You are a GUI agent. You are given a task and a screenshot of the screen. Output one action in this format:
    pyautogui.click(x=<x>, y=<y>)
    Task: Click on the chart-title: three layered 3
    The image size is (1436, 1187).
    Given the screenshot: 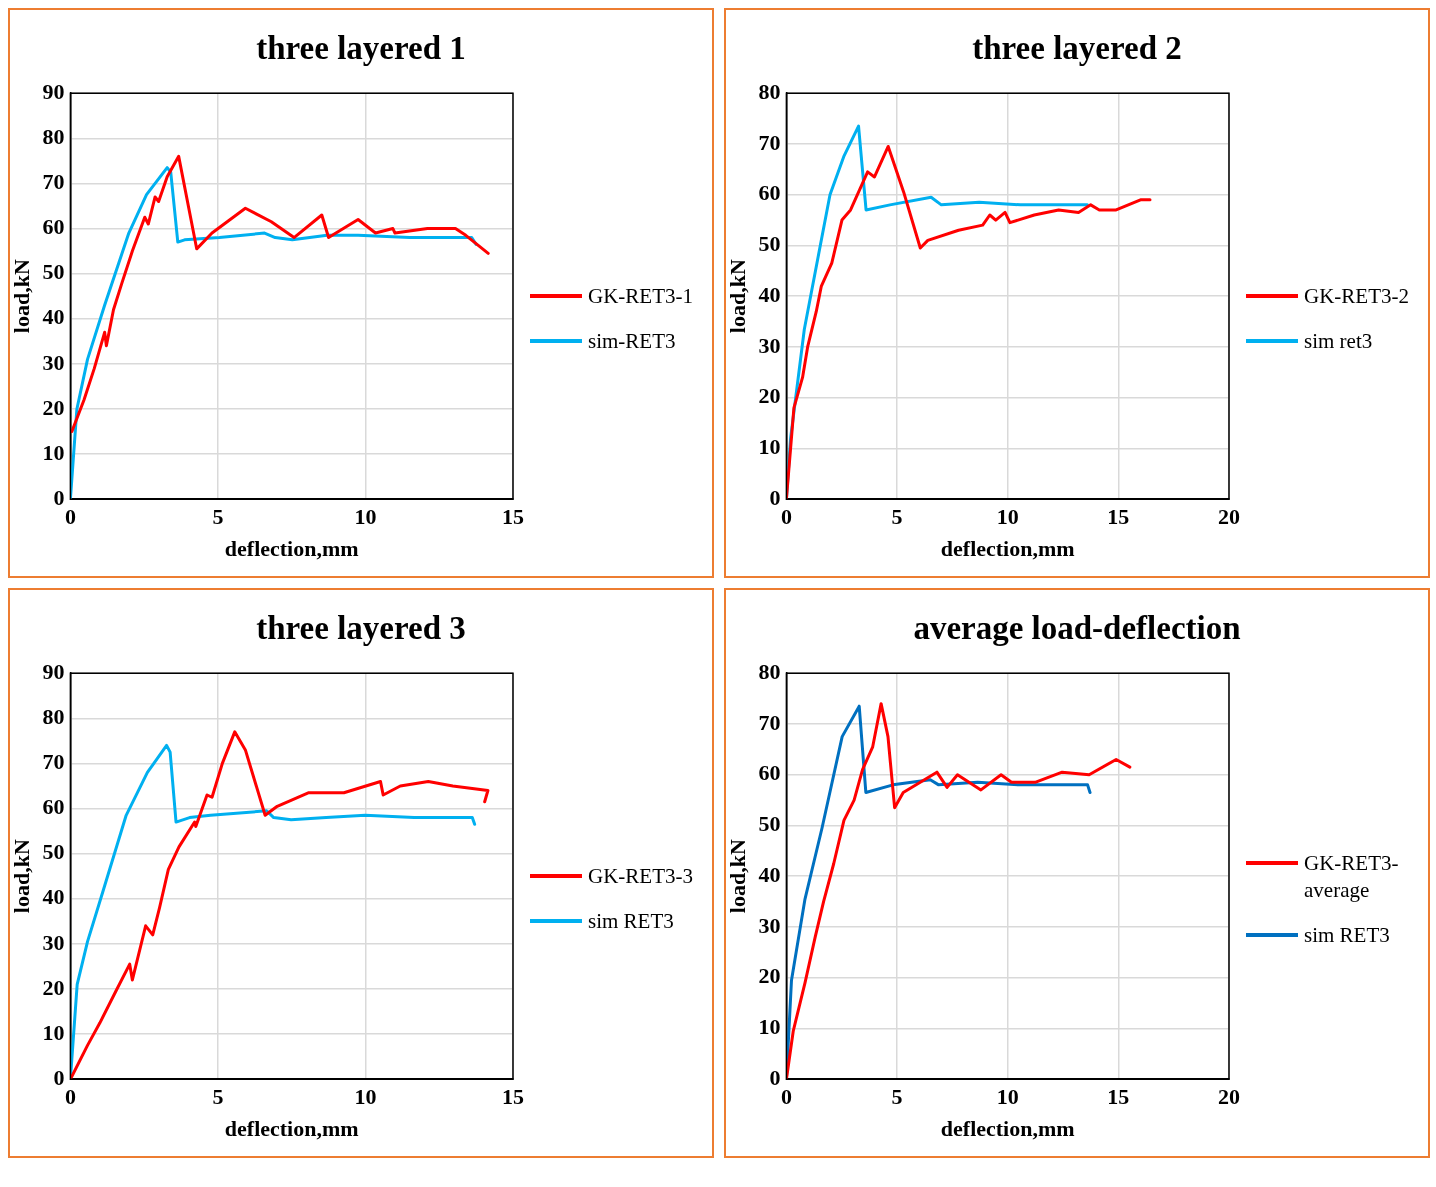 What is the action you would take?
    pyautogui.click(x=361, y=629)
    